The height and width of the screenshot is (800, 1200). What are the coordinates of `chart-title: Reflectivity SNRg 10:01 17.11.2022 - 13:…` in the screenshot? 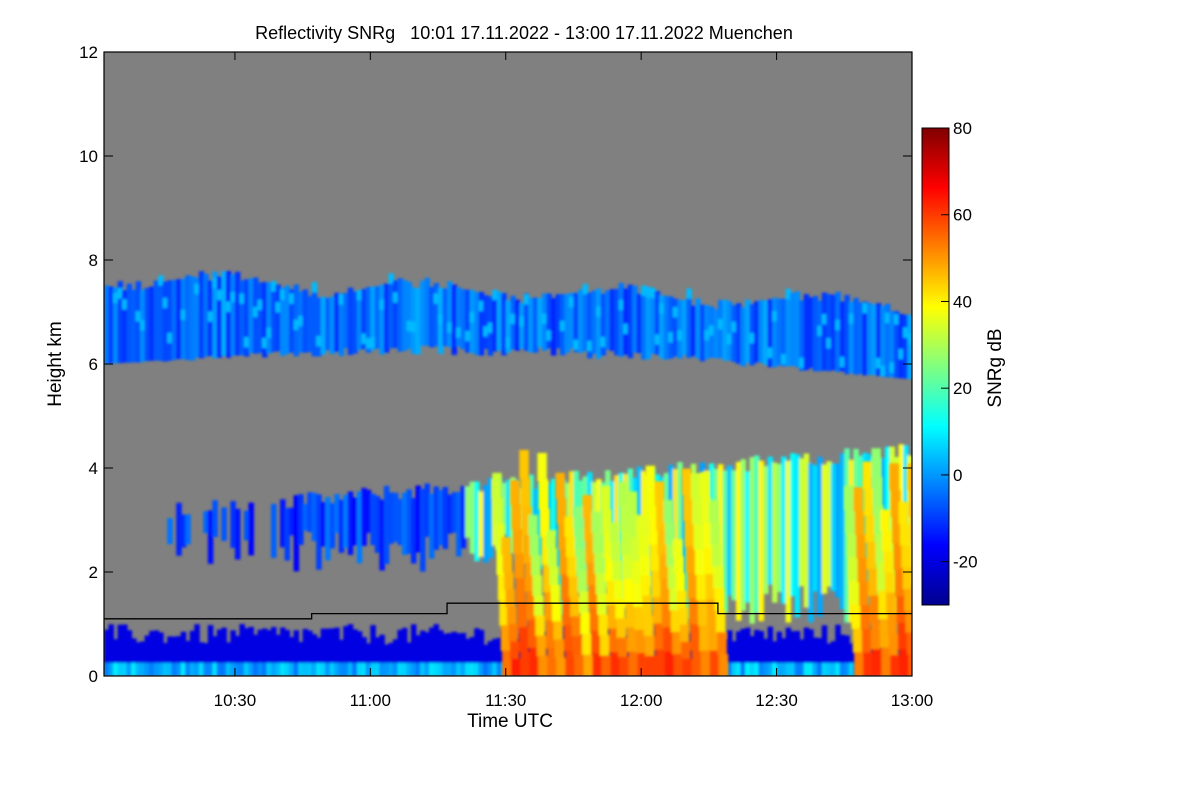 It's located at (524, 33).